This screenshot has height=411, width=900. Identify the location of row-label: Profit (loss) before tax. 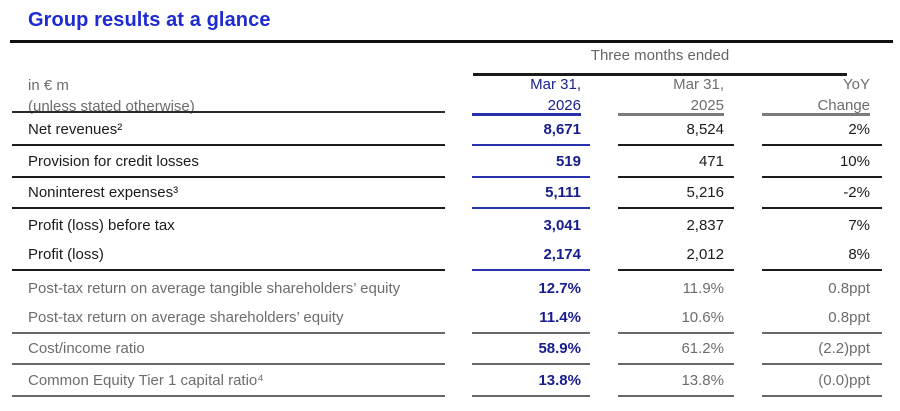
(101, 226).